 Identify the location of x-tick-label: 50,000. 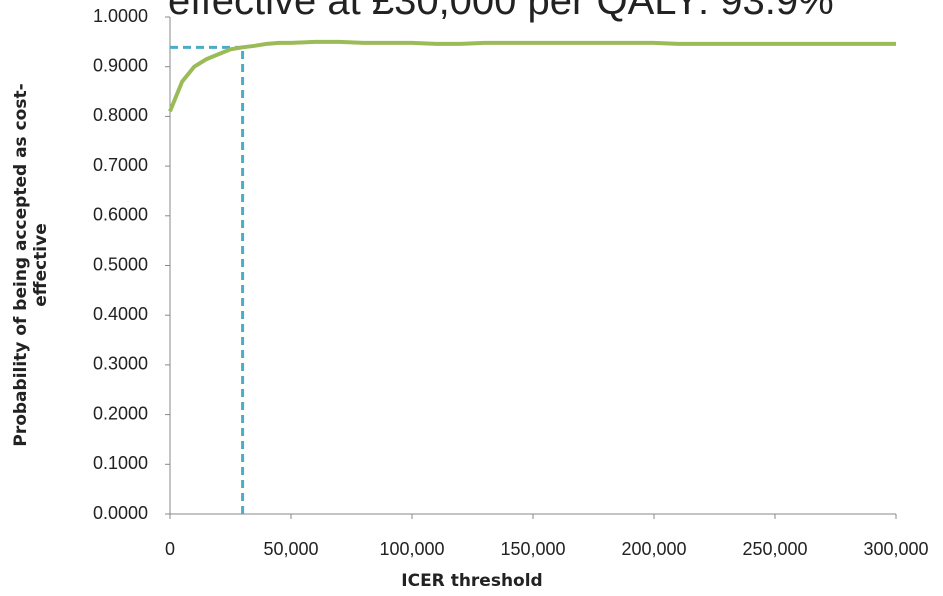
(290, 549).